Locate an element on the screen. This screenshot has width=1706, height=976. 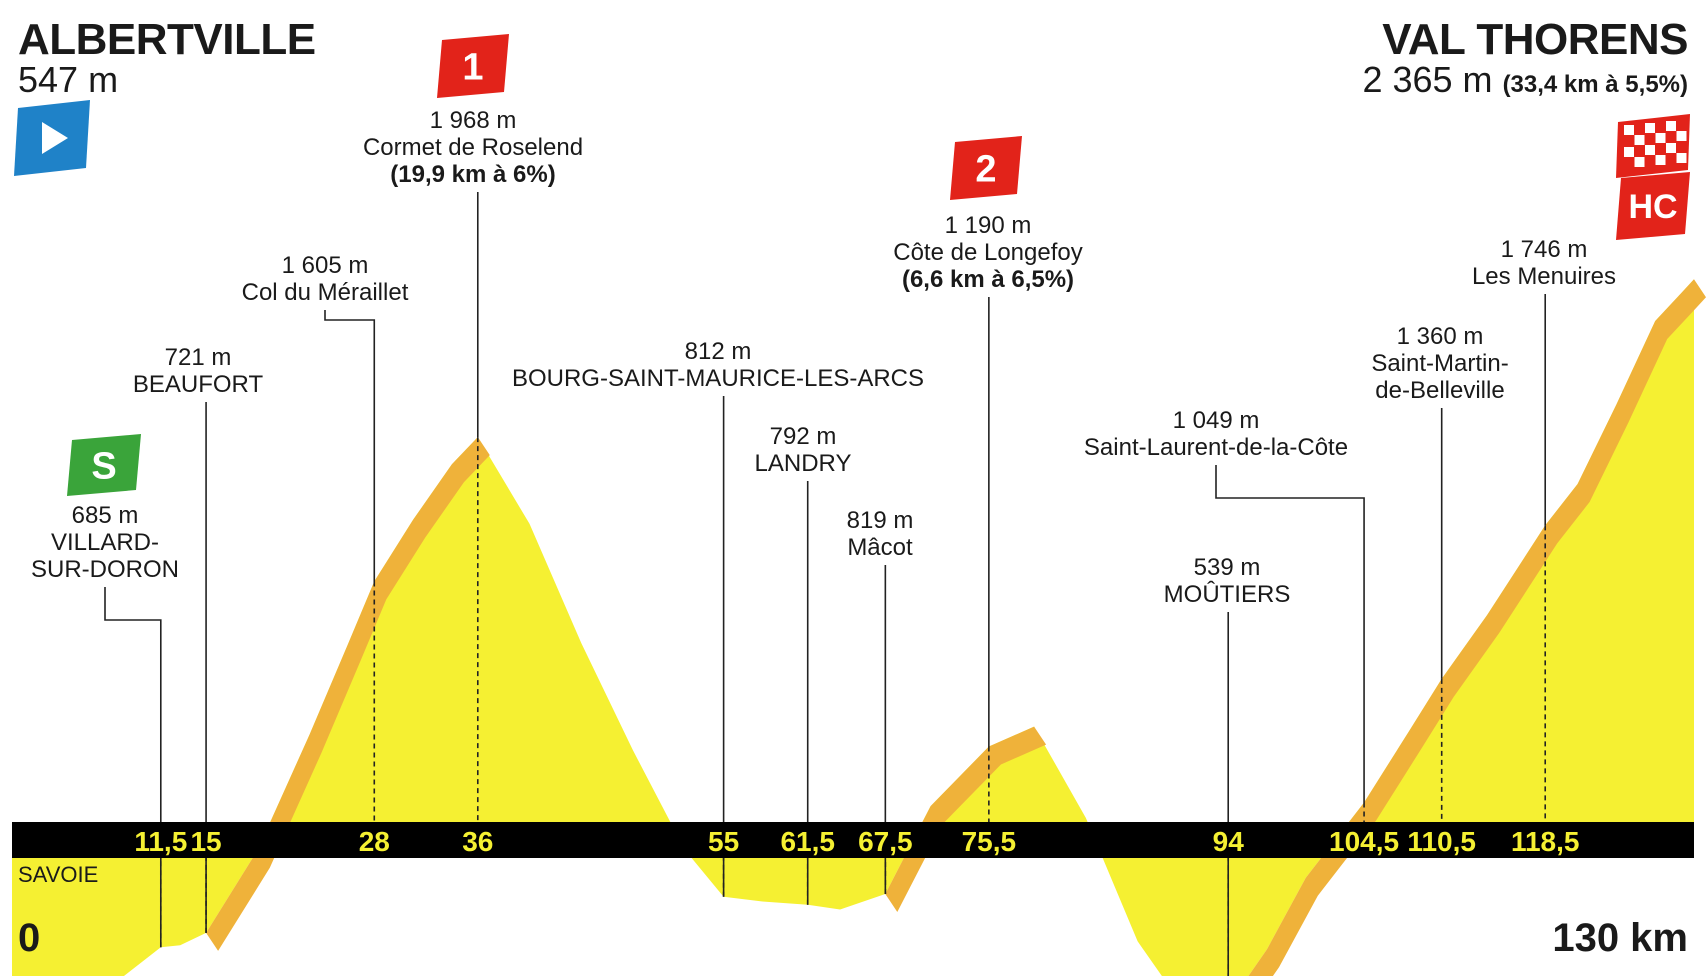
finish-flag-icon is located at coordinates (1653, 146).